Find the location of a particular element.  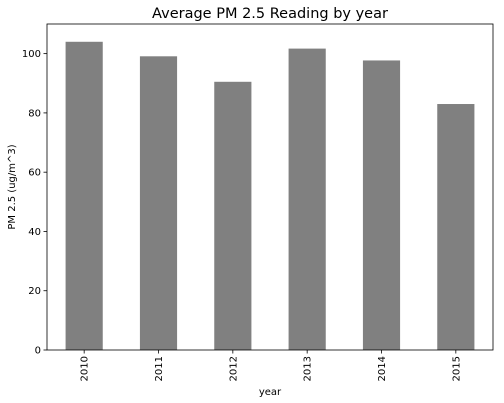

bar-2011 is located at coordinates (158, 203).